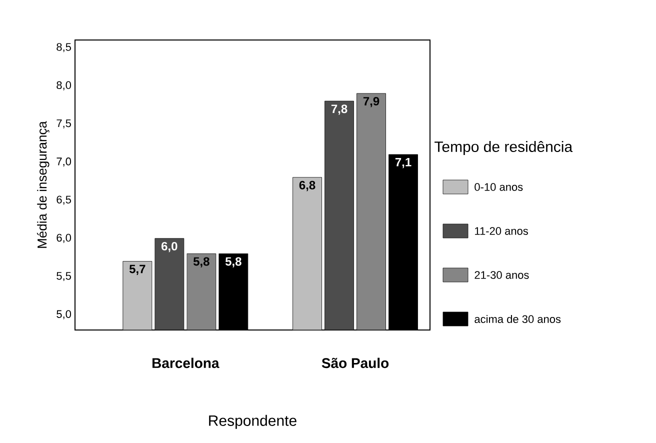  What do you see at coordinates (63, 200) in the screenshot?
I see `y-tick-label: 6,5` at bounding box center [63, 200].